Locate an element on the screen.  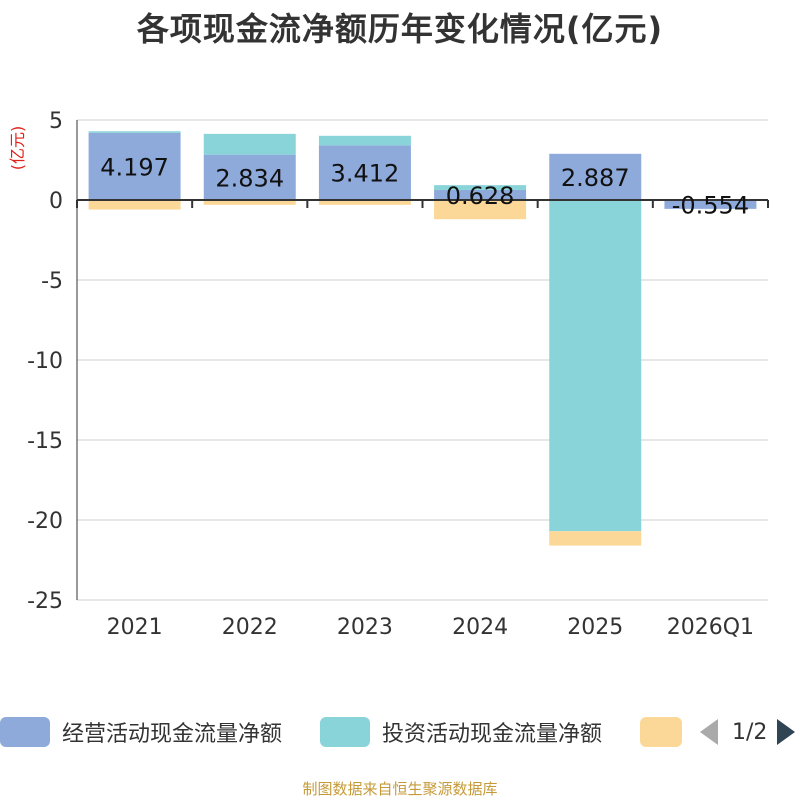
data-label: 2.887 is located at coordinates (595, 178).